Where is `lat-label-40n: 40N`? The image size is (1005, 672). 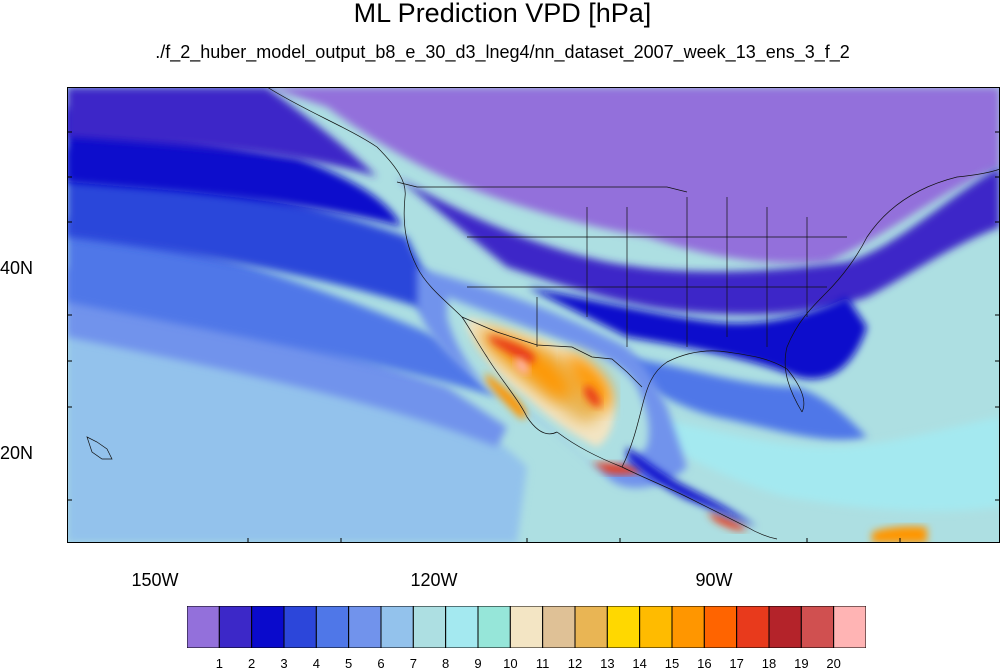 lat-label-40n: 40N is located at coordinates (17, 268).